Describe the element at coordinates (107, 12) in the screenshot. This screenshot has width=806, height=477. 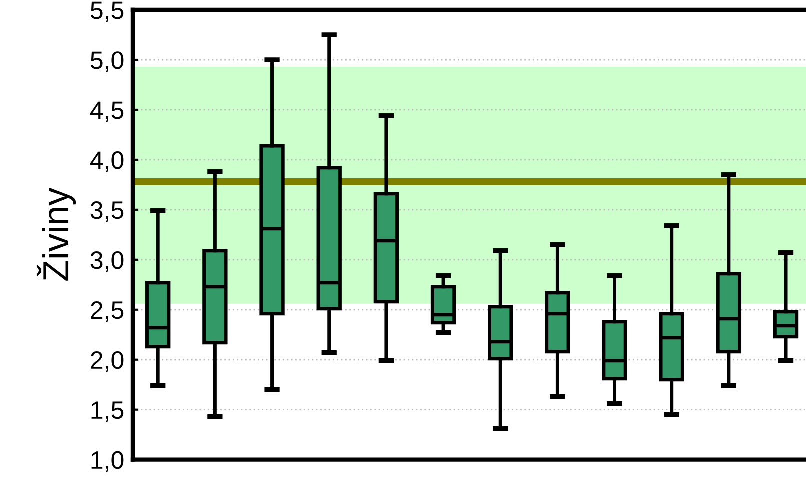
I see `y-tick-label: 5,5` at that location.